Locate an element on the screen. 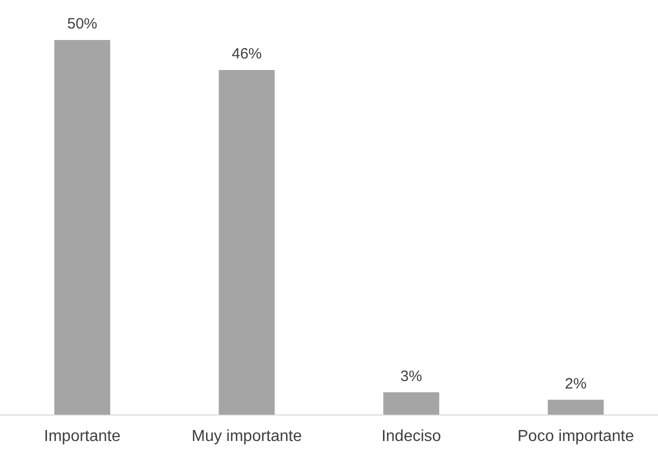 The height and width of the screenshot is (464, 658). data-label: 2% is located at coordinates (575, 383).